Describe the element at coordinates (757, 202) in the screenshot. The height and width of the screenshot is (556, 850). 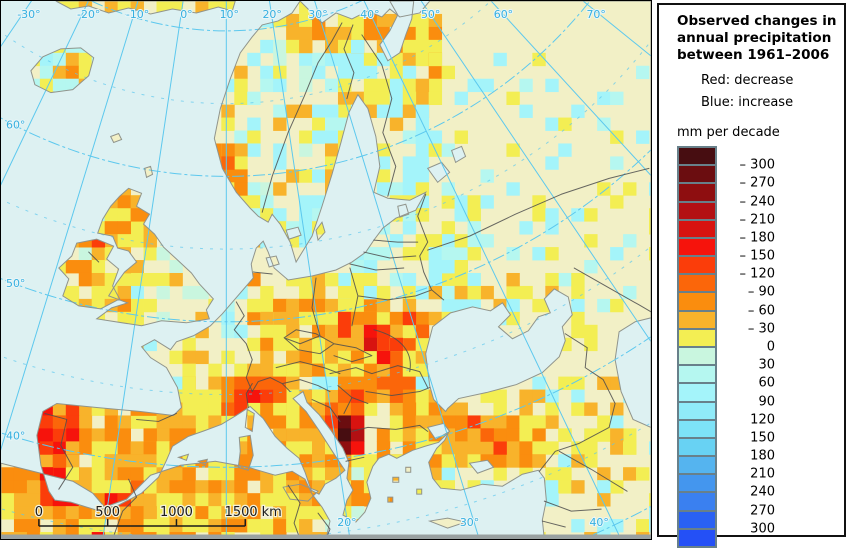
I see `legend-scale-label: – 240` at that location.